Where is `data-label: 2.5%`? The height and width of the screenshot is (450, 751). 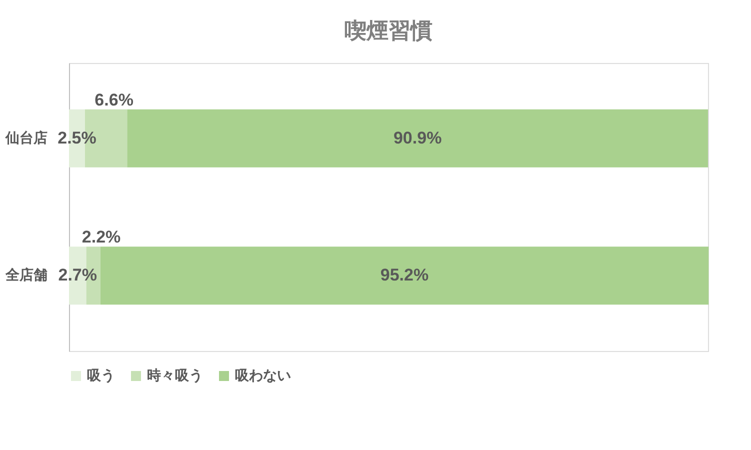
data-label: 2.5% is located at coordinates (77, 138).